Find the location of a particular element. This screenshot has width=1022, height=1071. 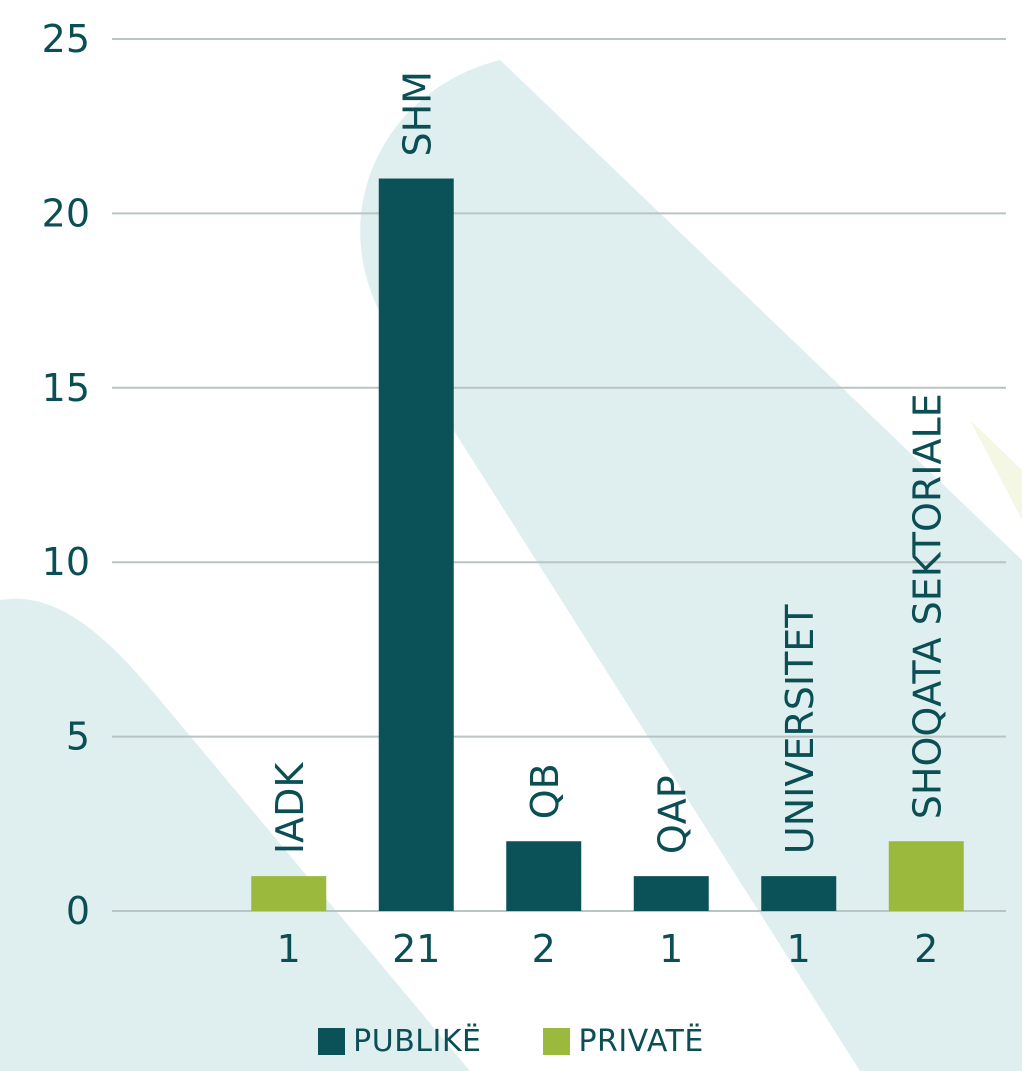

value-label-shoqata-sektoriale: 2 is located at coordinates (926, 949).